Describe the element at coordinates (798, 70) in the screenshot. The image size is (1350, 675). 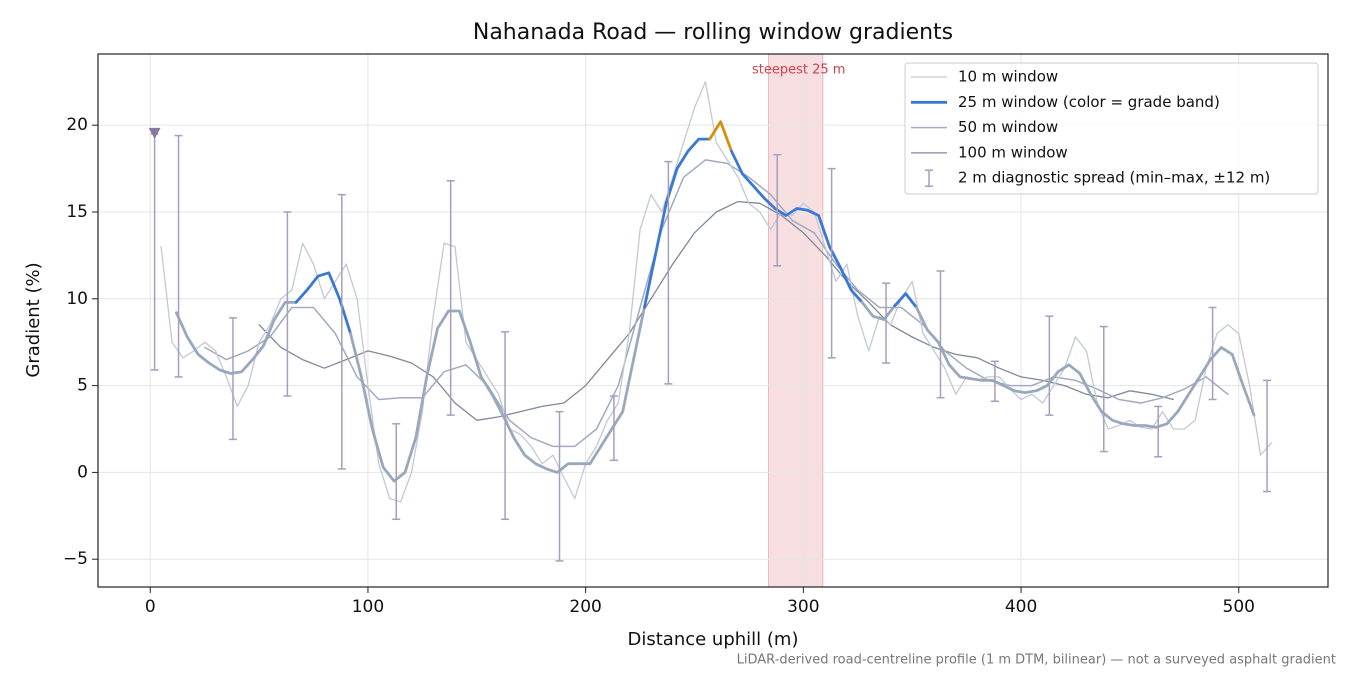
I see `highlight-label: steepest 25 m` at that location.